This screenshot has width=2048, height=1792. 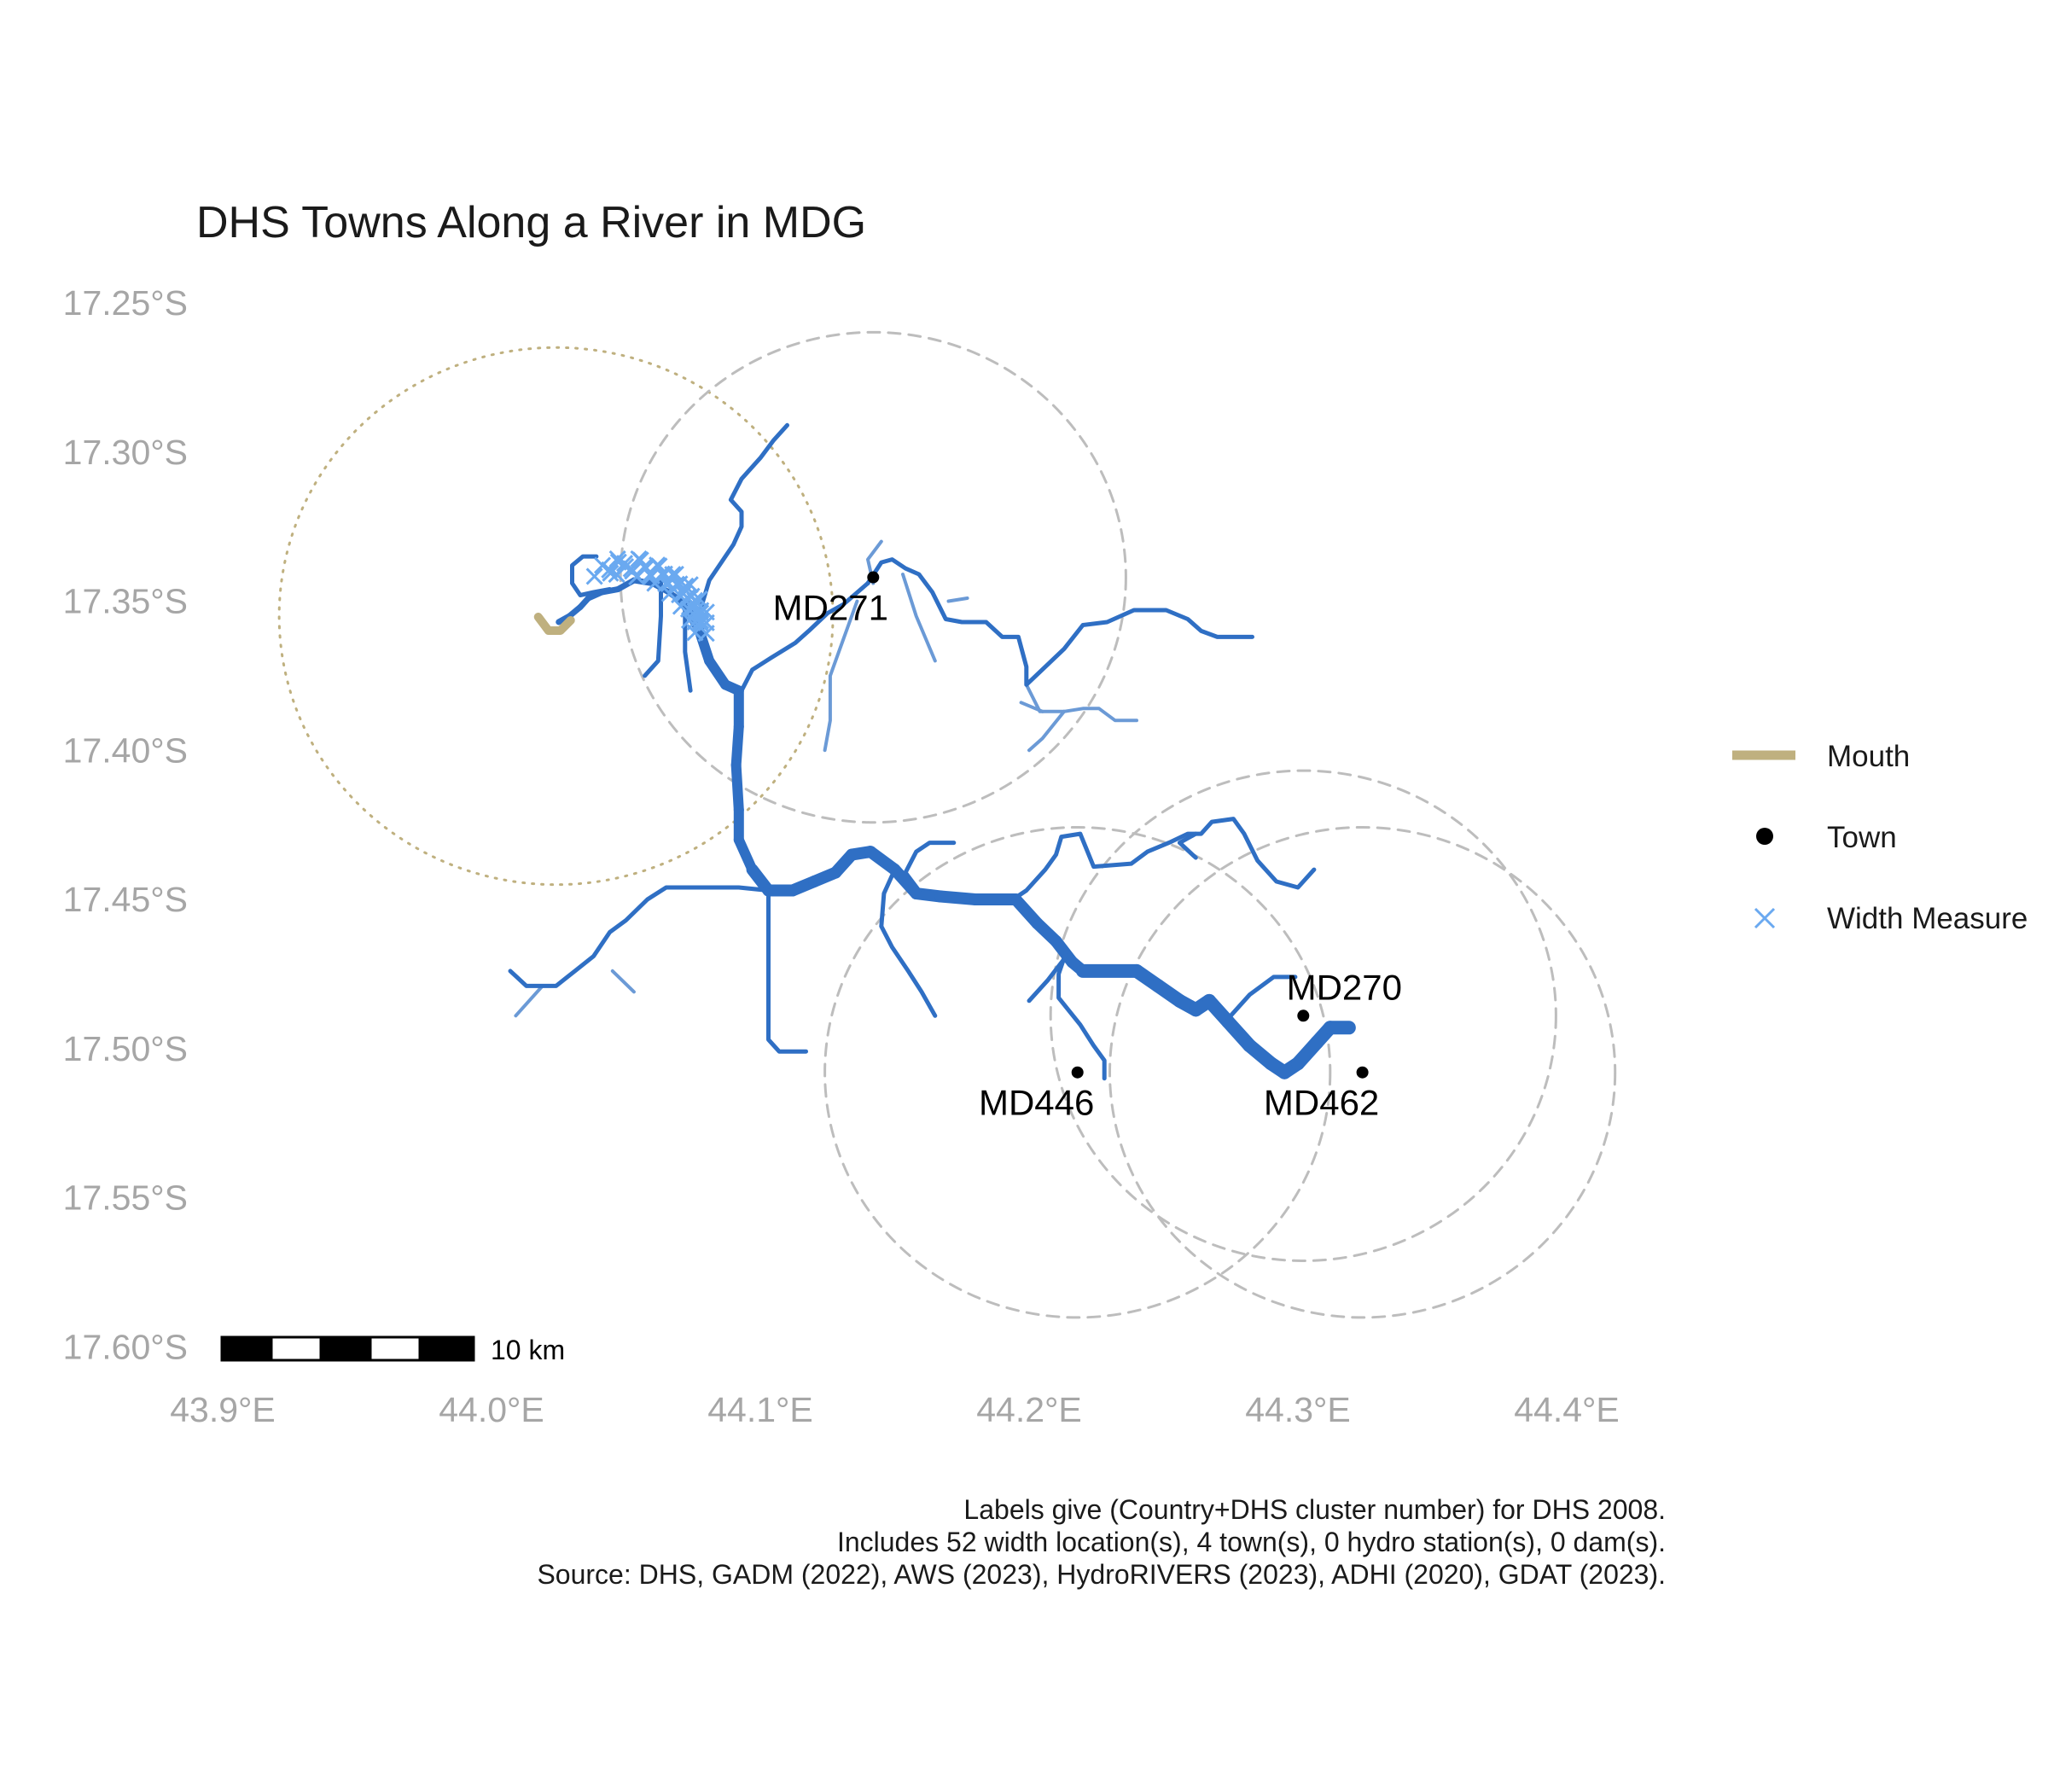 What do you see at coordinates (126, 750) in the screenshot?
I see `lat-tick-label: 17.40°S` at bounding box center [126, 750].